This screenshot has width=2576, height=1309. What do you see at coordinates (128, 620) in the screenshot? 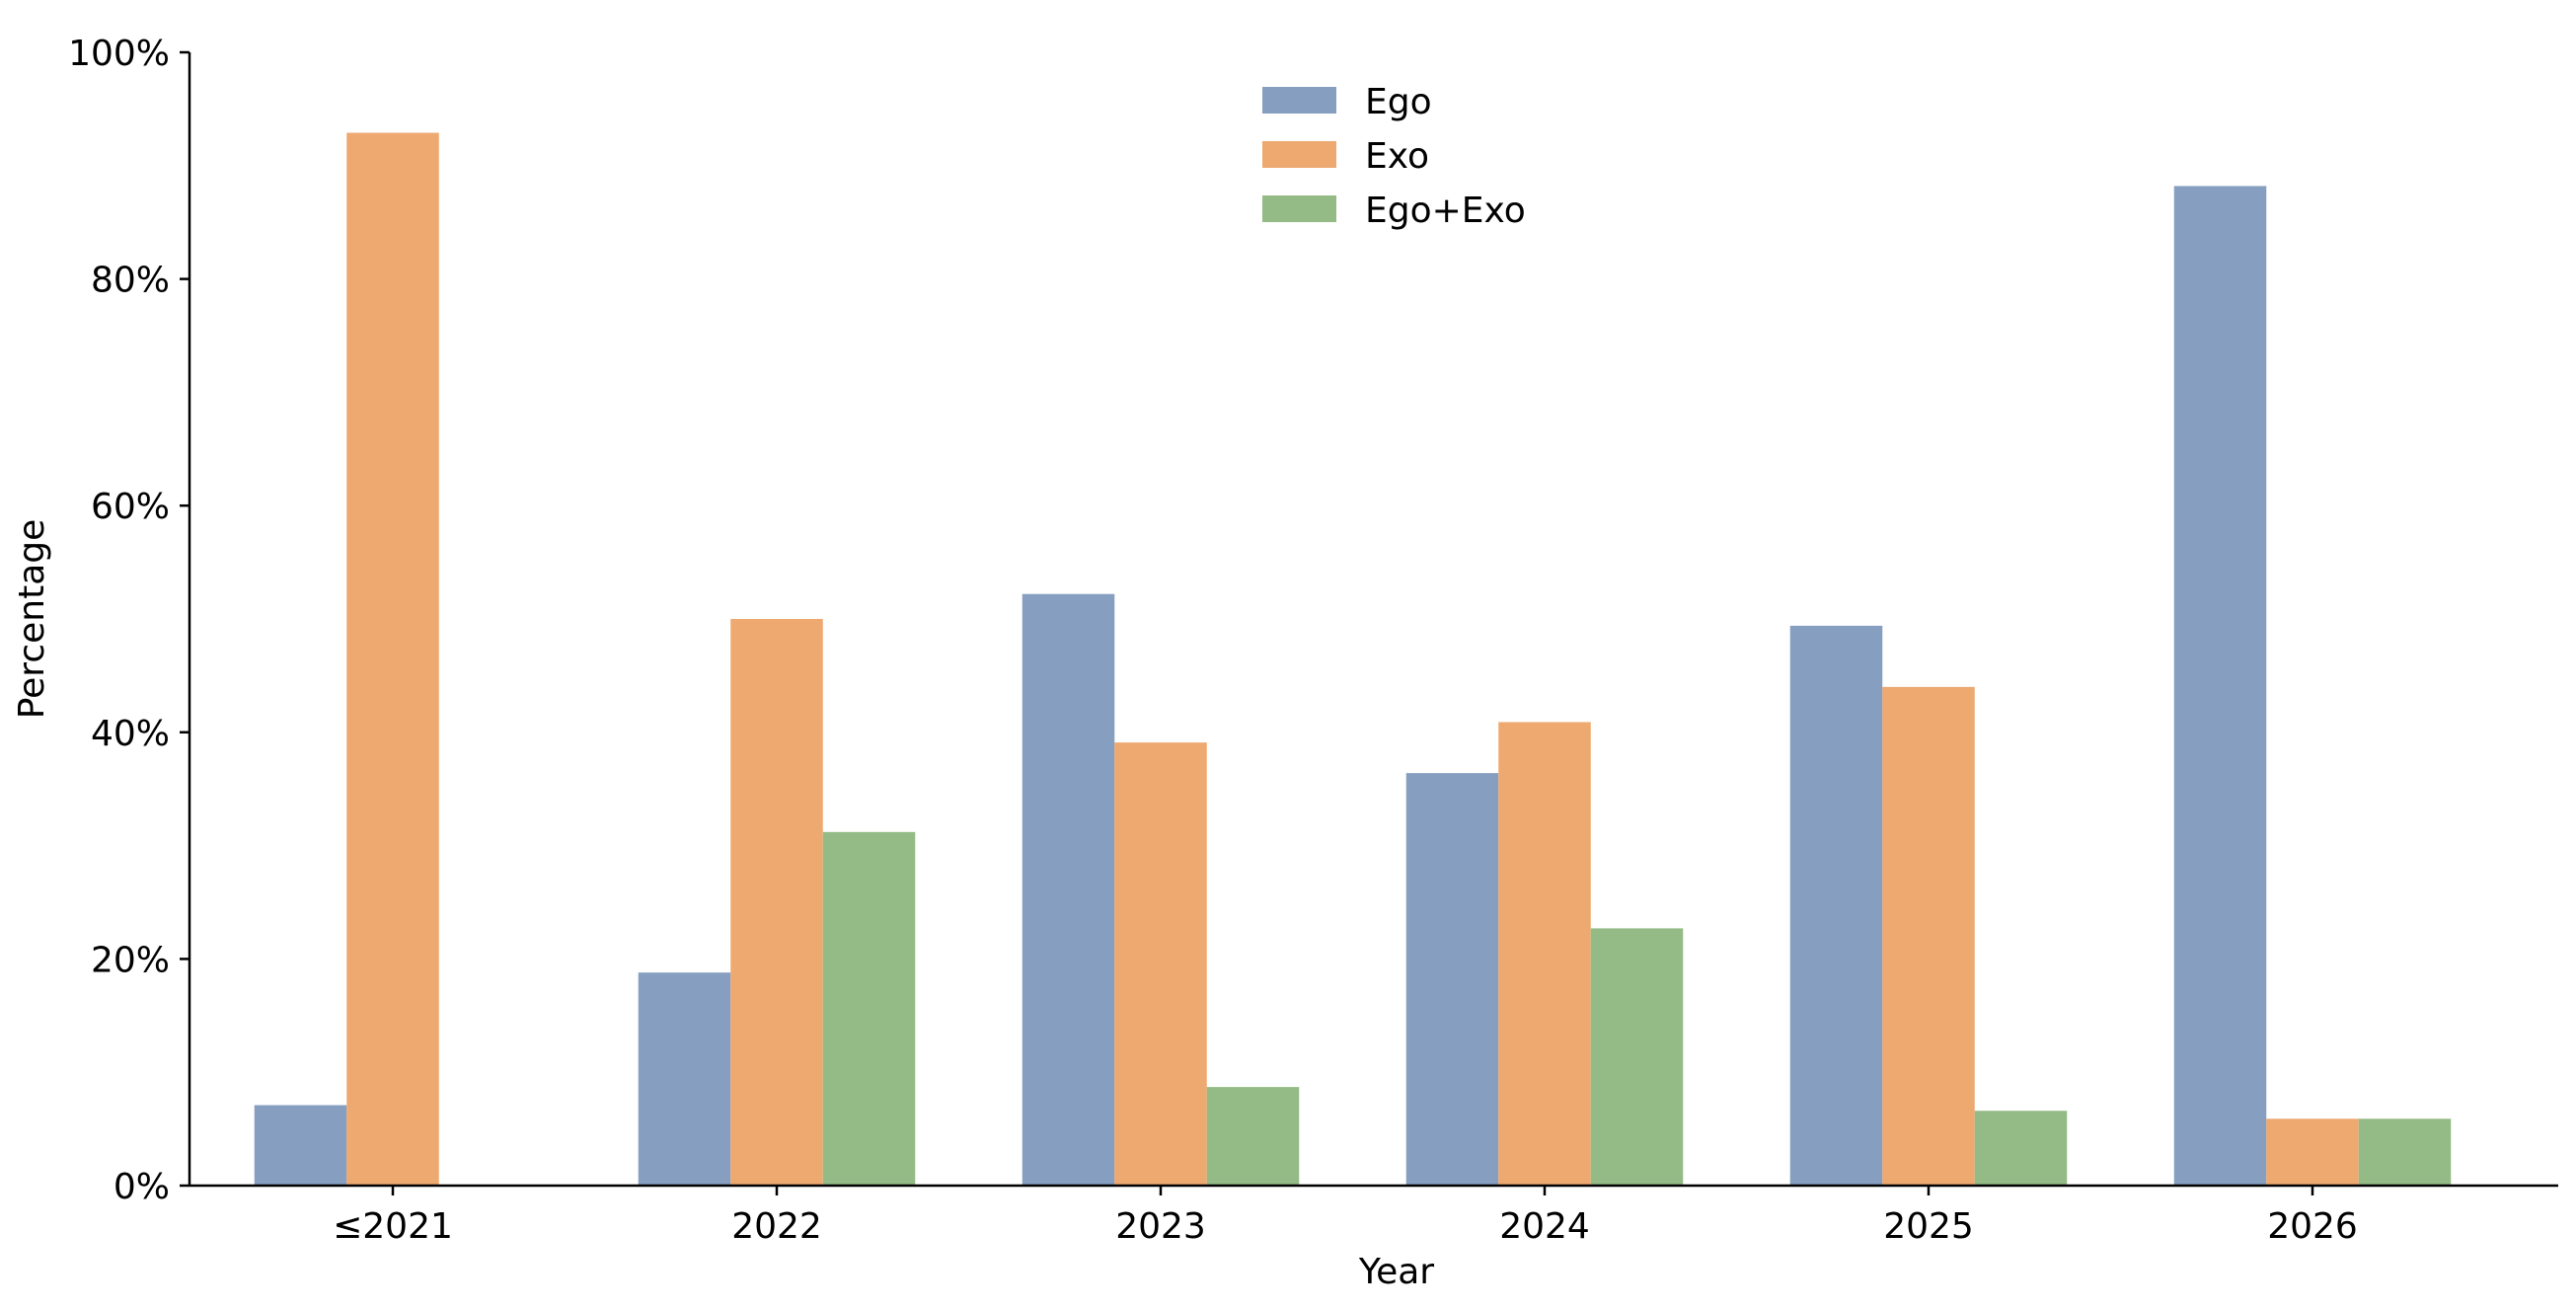
I see `y-ticks: 0% 20% 40% 60% 80% 100%` at bounding box center [128, 620].